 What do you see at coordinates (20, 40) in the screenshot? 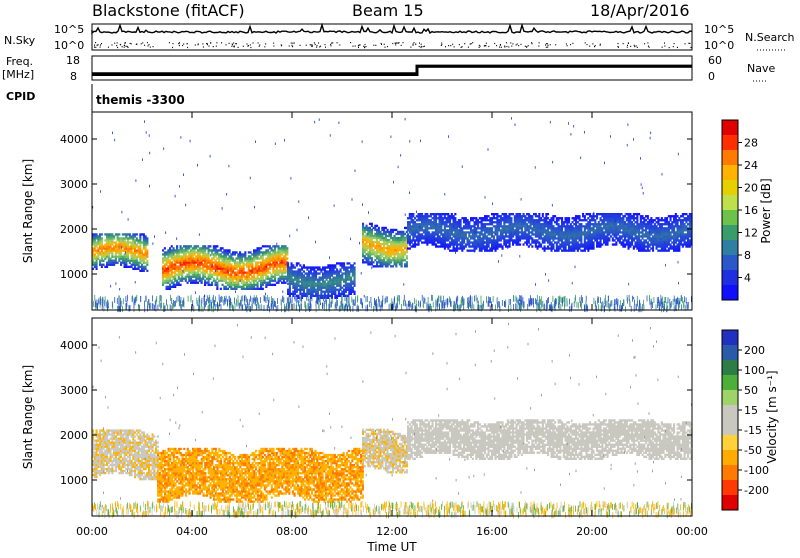
I see `nsky-label: N.Sky` at bounding box center [20, 40].